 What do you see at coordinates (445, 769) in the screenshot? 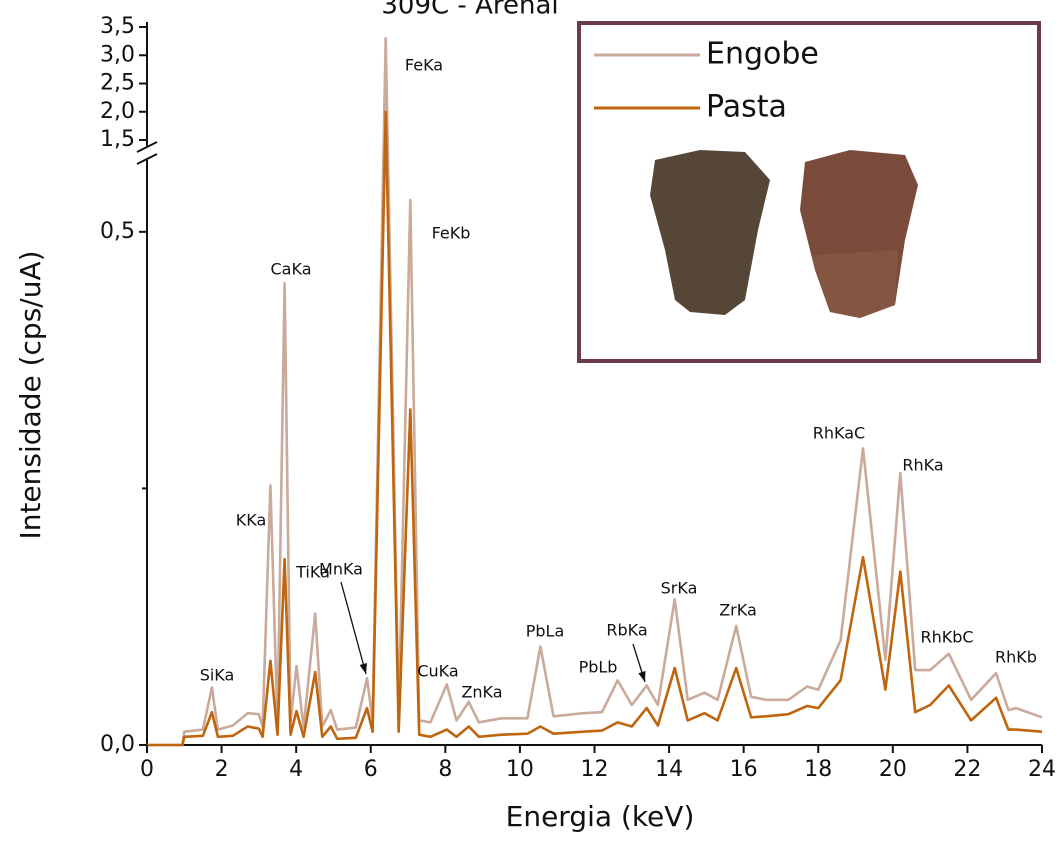
I see `x-tick-label: 8` at bounding box center [445, 769].